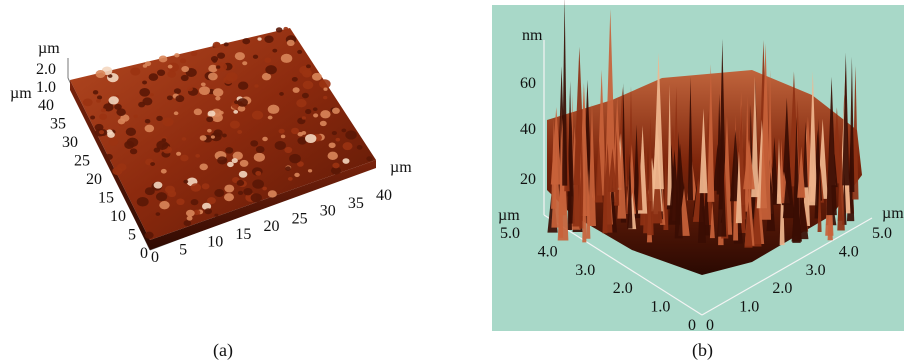  What do you see at coordinates (49, 48) in the screenshot?
I see `z-unit-label: µm` at bounding box center [49, 48].